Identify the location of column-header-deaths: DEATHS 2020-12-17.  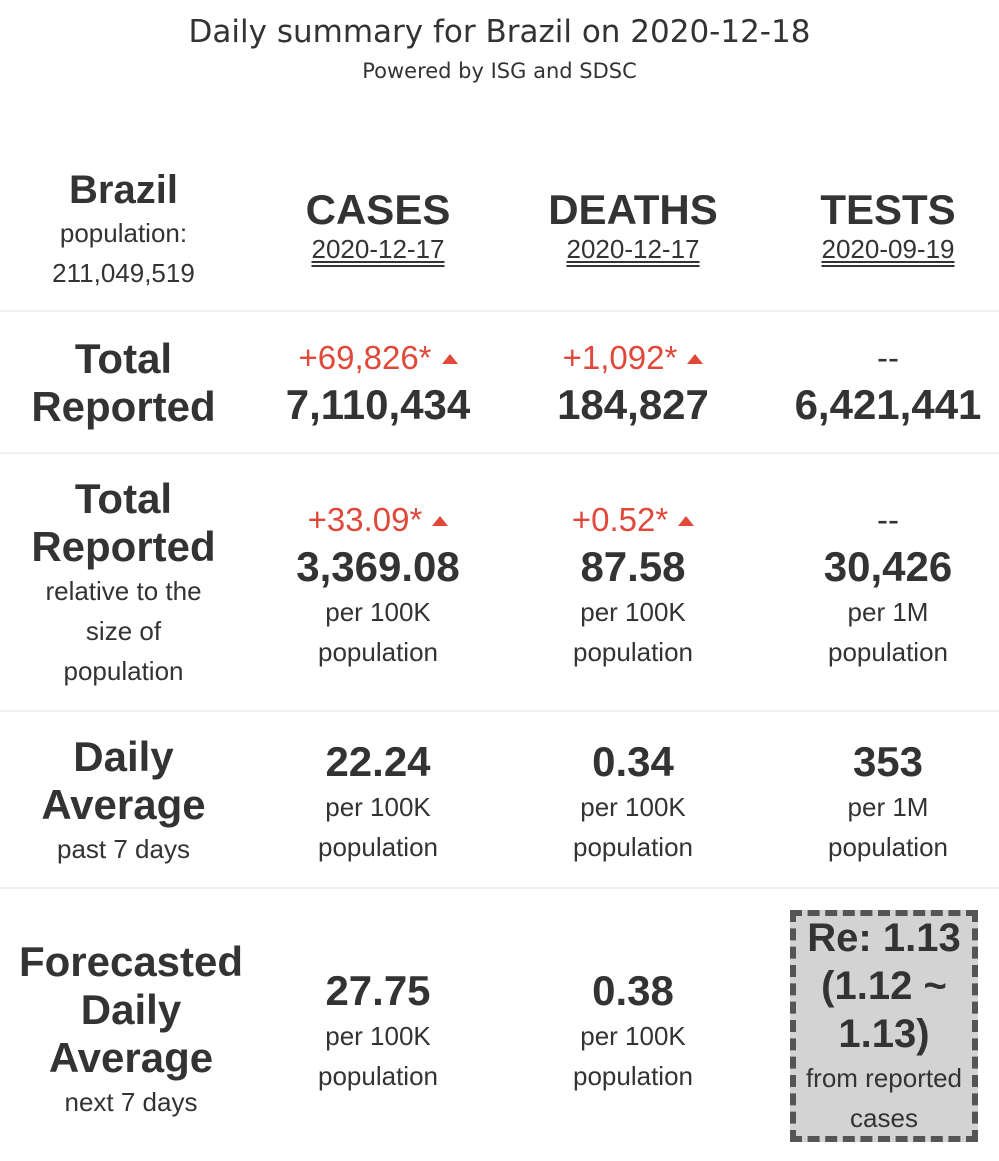
(633, 225).